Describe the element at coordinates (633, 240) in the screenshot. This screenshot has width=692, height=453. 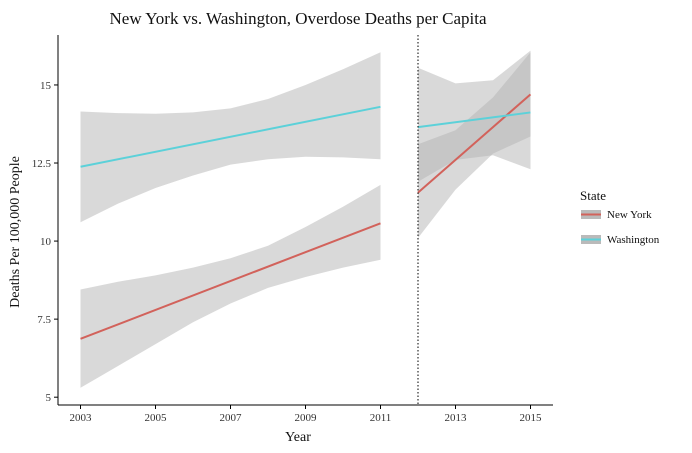
I see `legend-label-washington: Washington` at that location.